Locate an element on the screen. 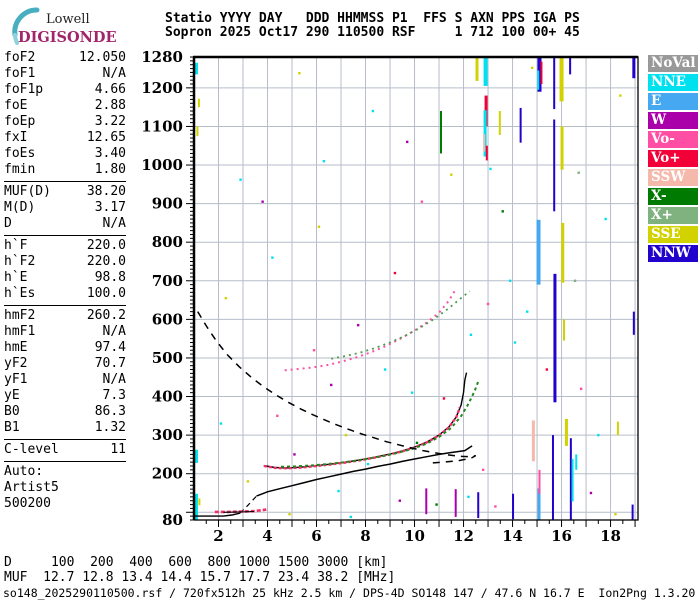  param-value: 11 is located at coordinates (118, 449).